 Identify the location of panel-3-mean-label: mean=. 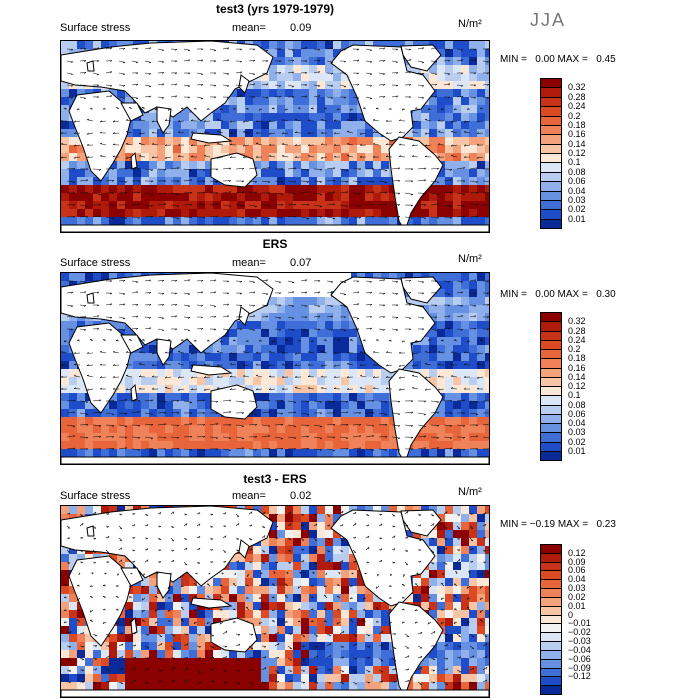
(249, 496).